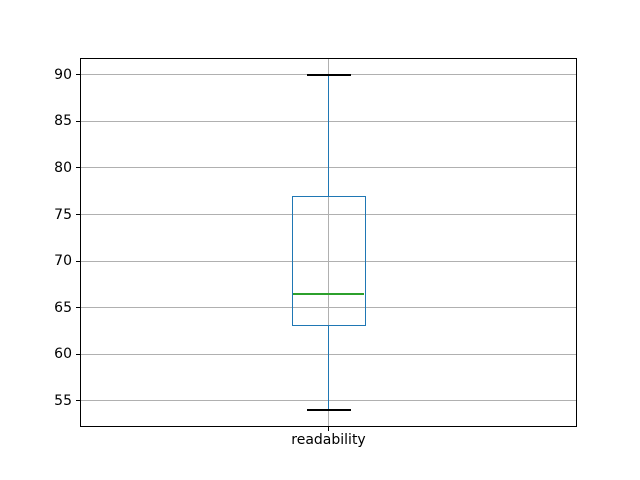 This screenshot has height=480, width=640. I want to click on boxplot-box, so click(328, 261).